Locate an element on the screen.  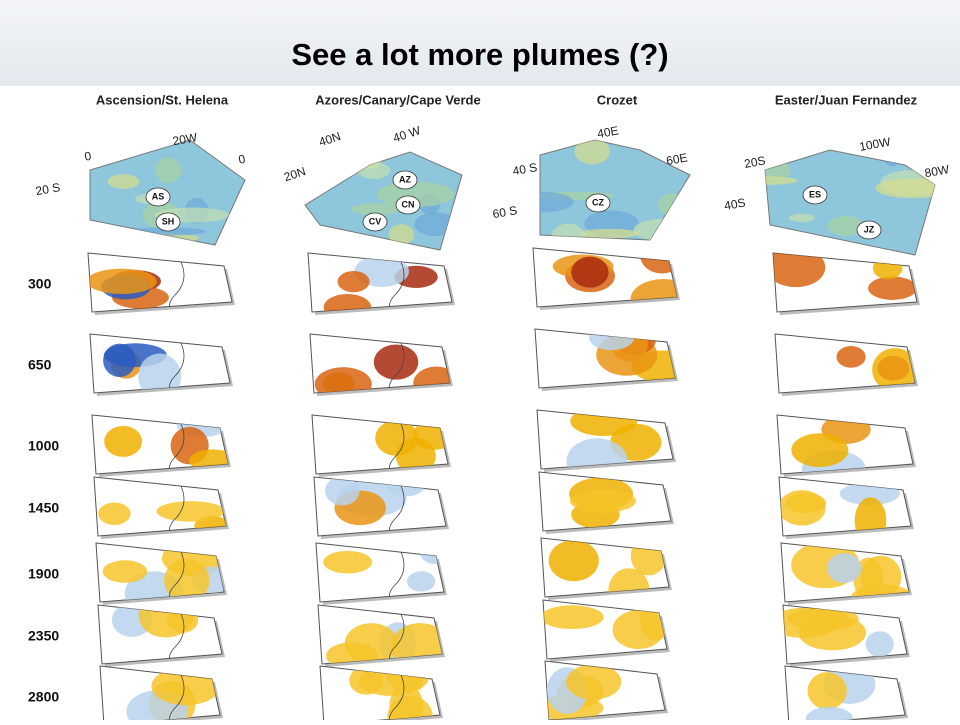
depth-label: 2800 is located at coordinates (43, 697).